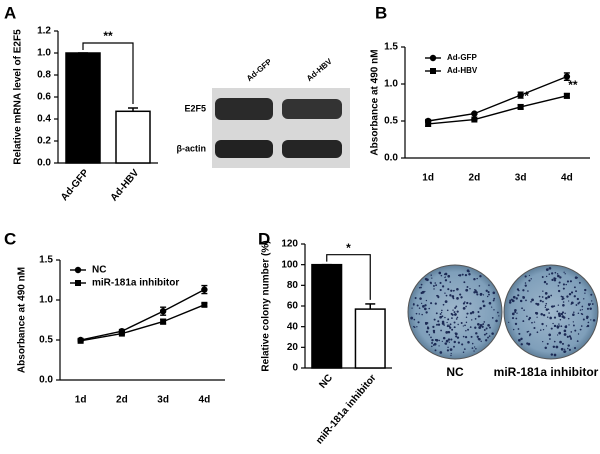 The width and height of the screenshot is (600, 454). What do you see at coordinates (475, 178) in the screenshot?
I see `x-tick-label: 2d` at bounding box center [475, 178].